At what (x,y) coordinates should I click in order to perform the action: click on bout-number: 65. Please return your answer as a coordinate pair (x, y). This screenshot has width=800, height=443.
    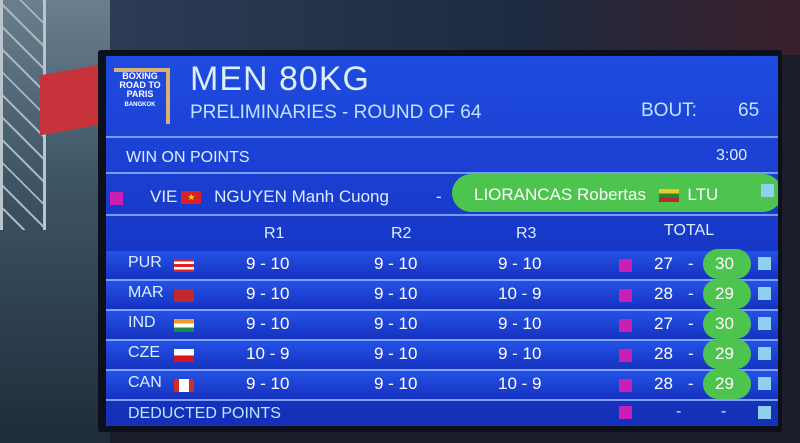
    Looking at the image, I should click on (749, 110).